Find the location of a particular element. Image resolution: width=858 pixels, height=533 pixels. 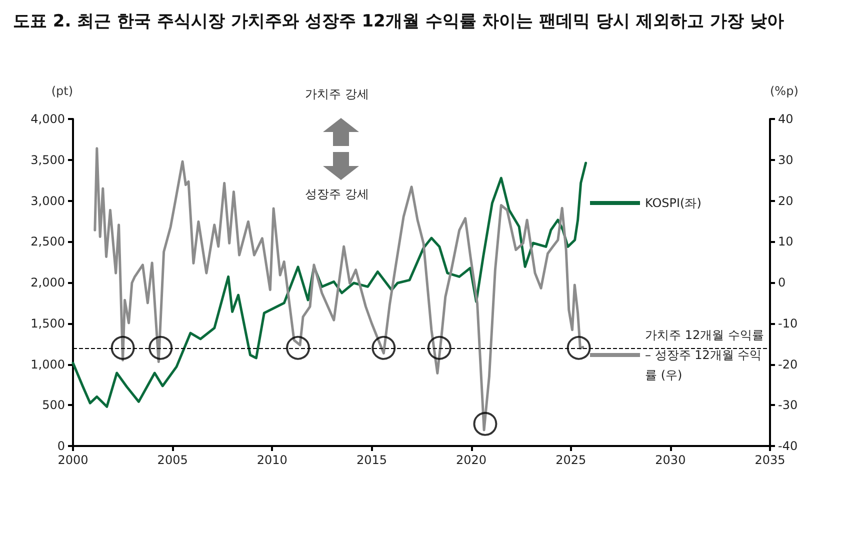

y-tick-label: 500 is located at coordinates (53, 405).